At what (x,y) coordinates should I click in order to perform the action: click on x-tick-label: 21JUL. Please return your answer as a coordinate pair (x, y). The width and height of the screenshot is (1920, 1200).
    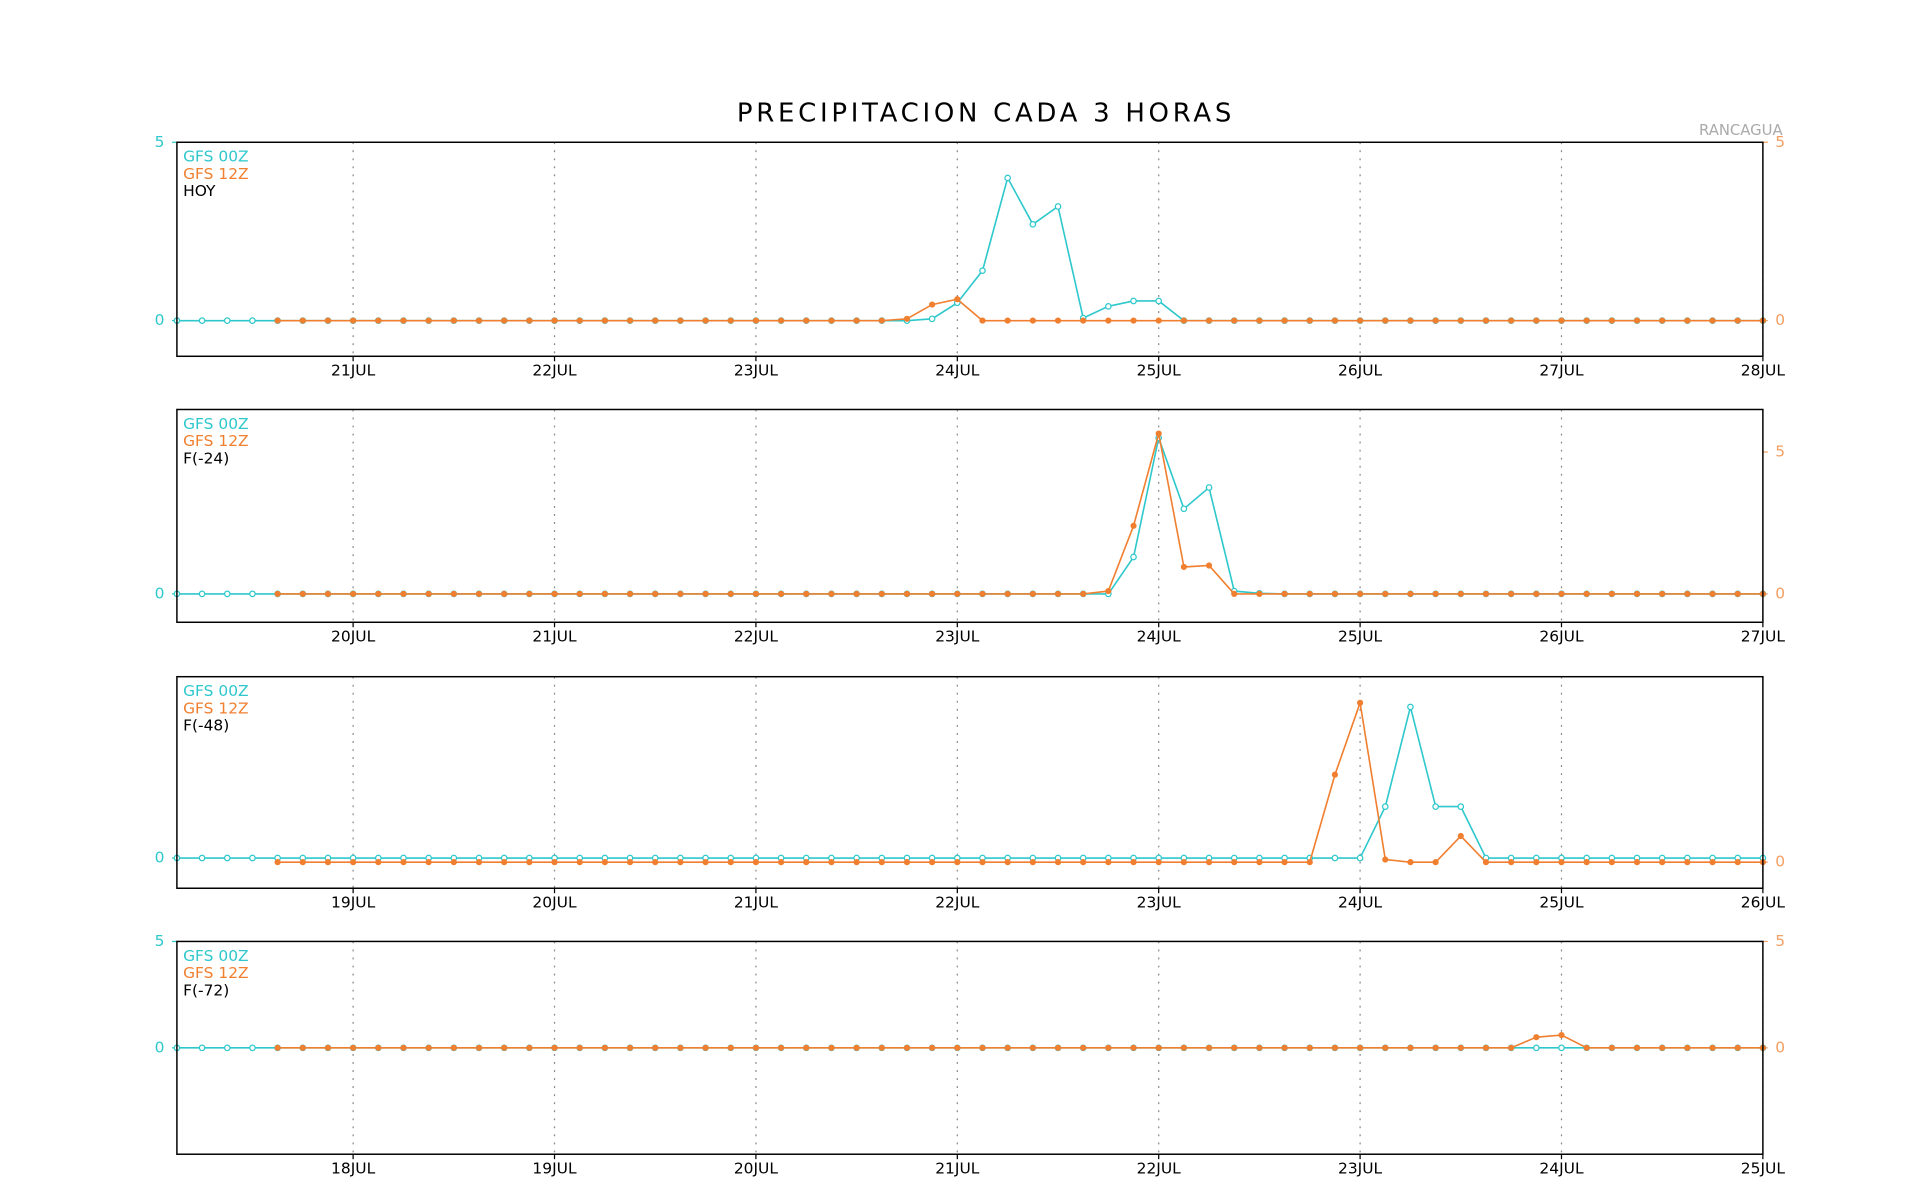
    Looking at the image, I should click on (957, 1169).